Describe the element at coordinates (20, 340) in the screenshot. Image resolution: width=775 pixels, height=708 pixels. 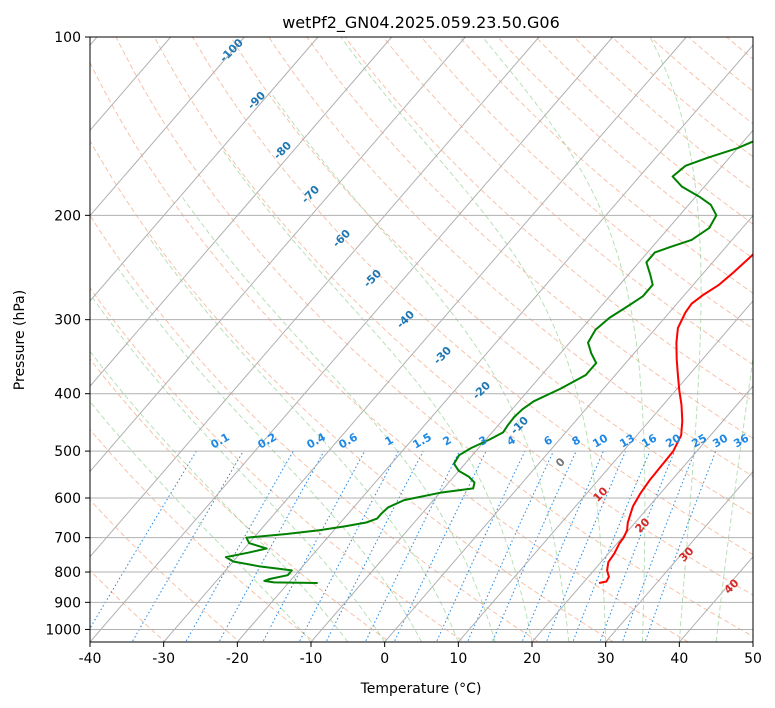
I see `y-axis-label: Pressure (hPa)` at that location.